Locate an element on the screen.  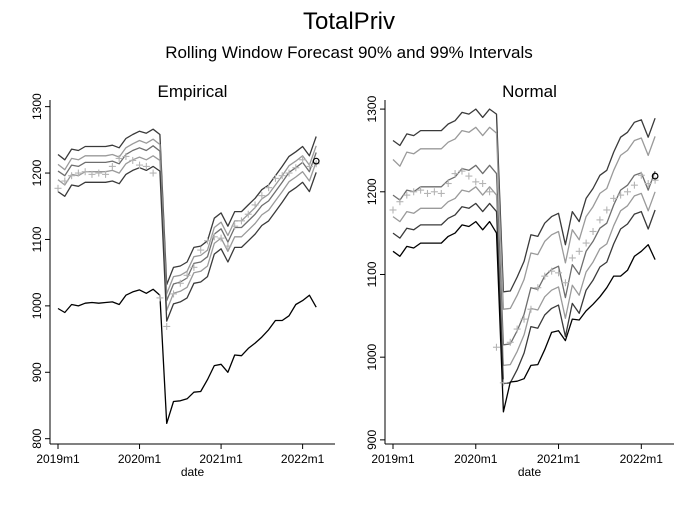
x-tick-label: 2020m1 is located at coordinates (476, 459).